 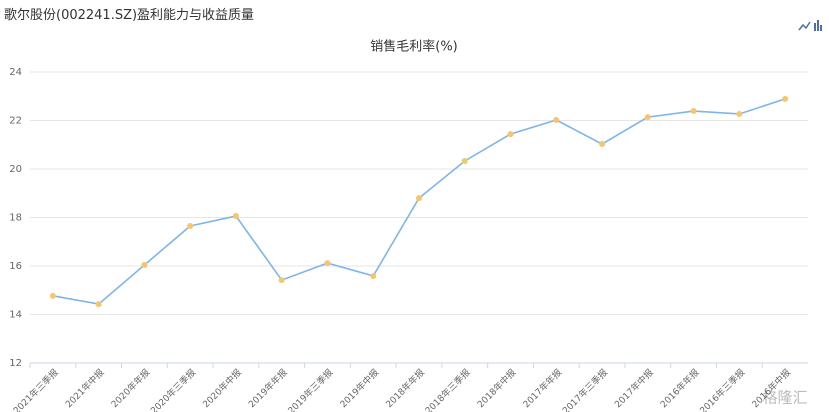 What do you see at coordinates (15, 363) in the screenshot?
I see `y-tick-label: 12` at bounding box center [15, 363].